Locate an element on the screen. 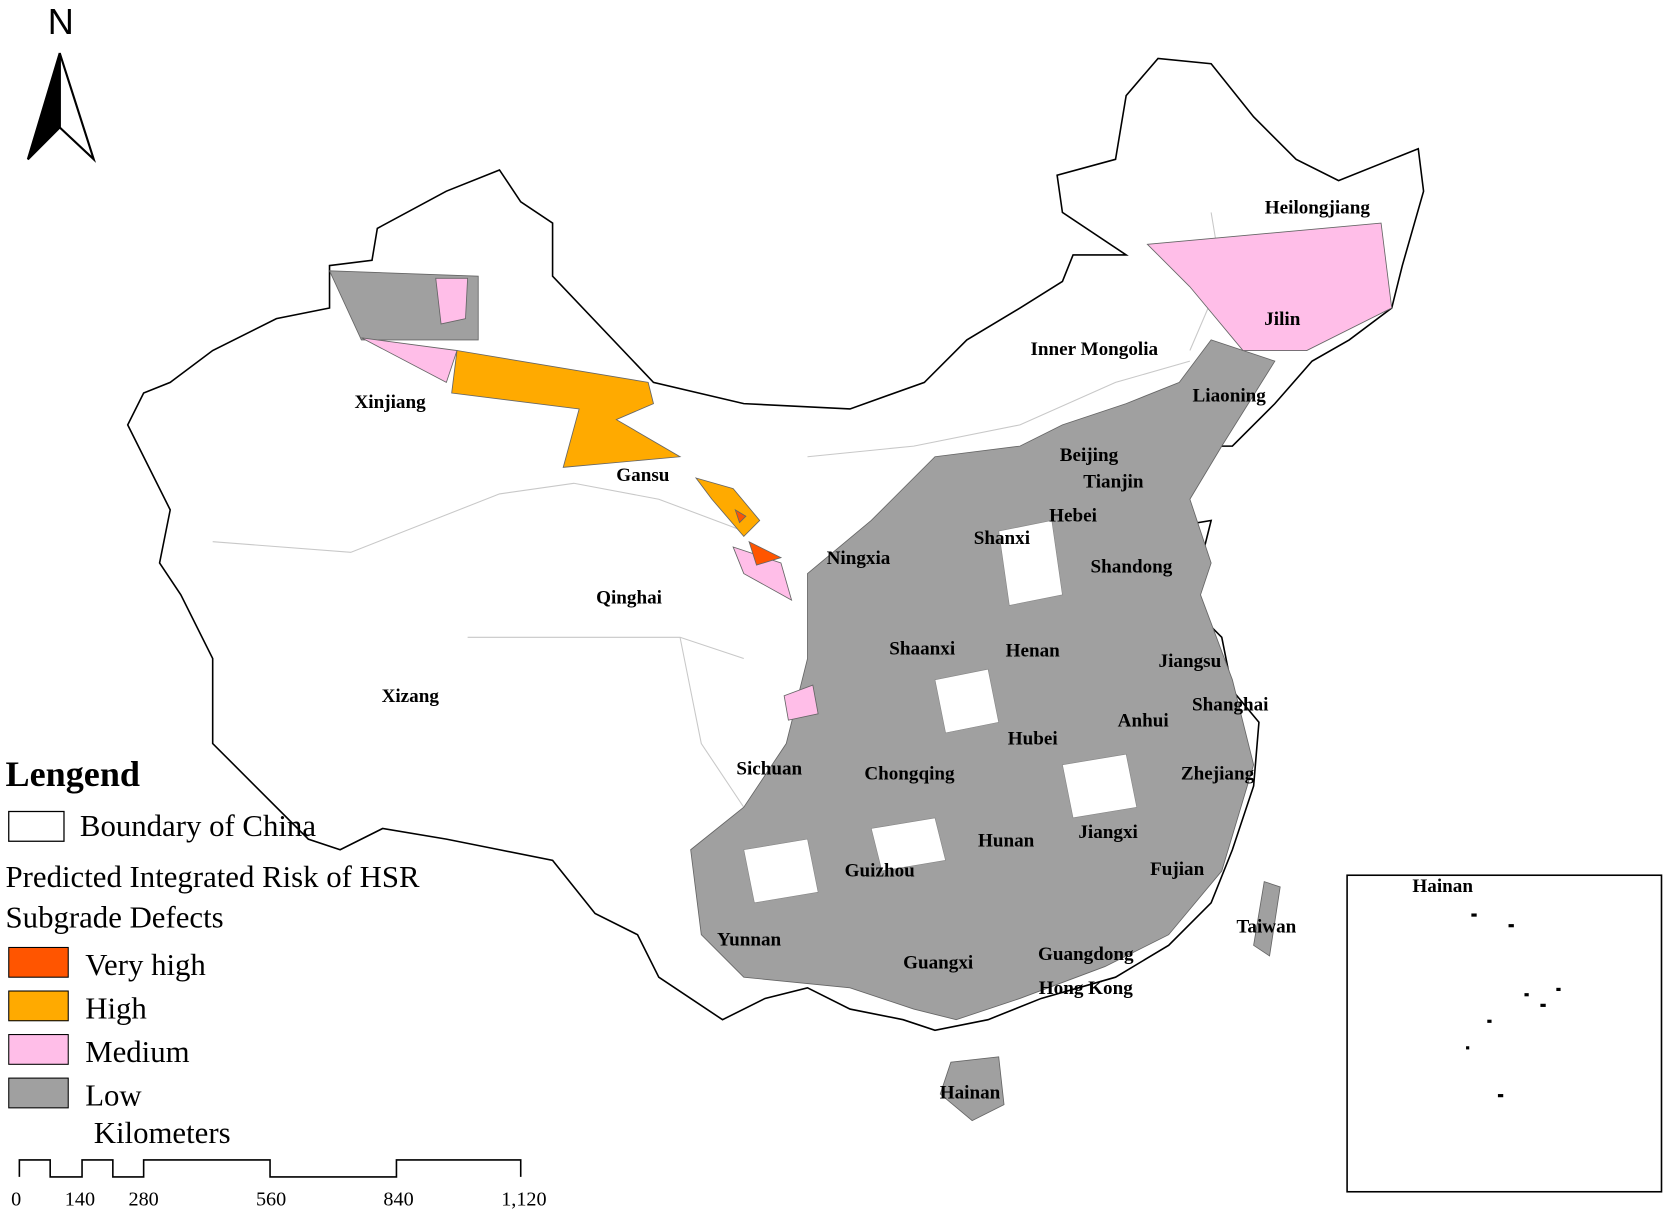 The image size is (1666, 1230). legend-classes: Very high High Medium Low is located at coordinates (107, 1029).